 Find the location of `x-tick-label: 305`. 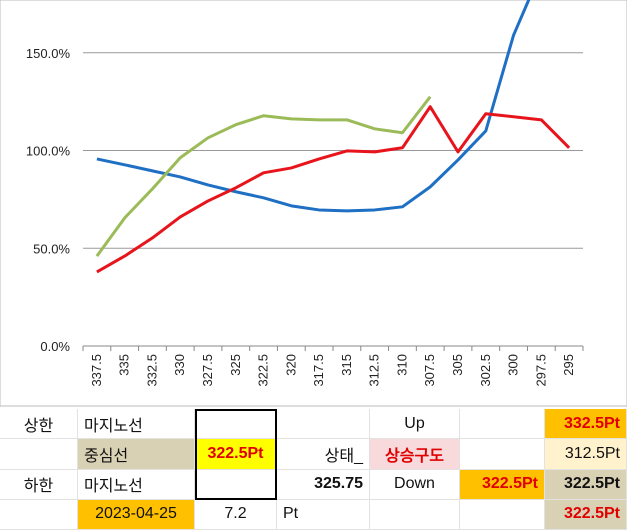

x-tick-label: 305 is located at coordinates (457, 365).